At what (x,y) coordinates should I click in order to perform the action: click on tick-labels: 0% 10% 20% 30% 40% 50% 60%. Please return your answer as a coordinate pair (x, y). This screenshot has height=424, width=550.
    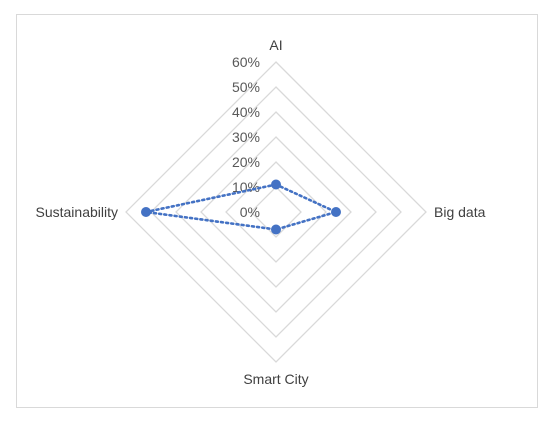
    Looking at the image, I should click on (246, 137).